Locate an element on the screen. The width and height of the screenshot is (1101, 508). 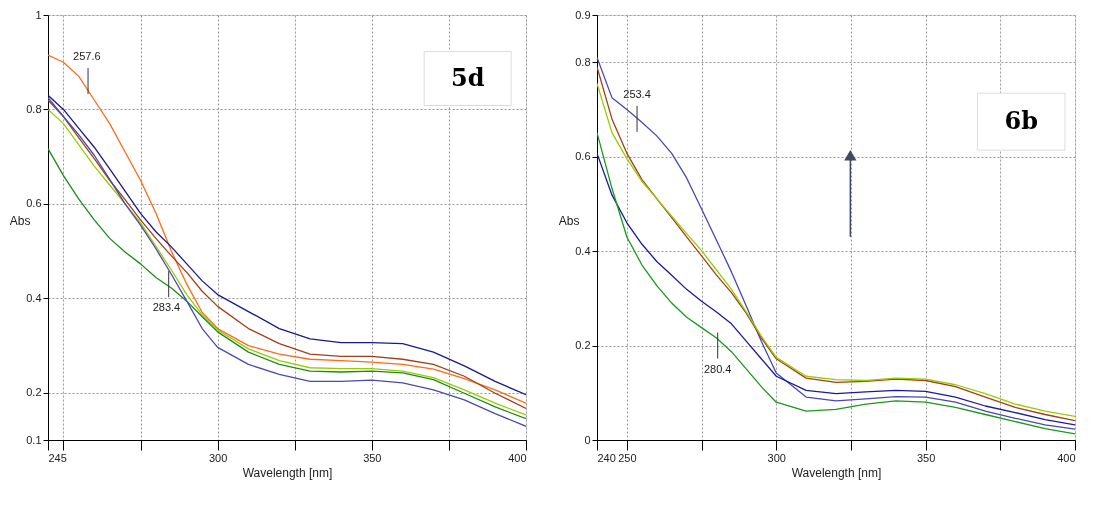
annotation: 5d is located at coordinates (467, 77).